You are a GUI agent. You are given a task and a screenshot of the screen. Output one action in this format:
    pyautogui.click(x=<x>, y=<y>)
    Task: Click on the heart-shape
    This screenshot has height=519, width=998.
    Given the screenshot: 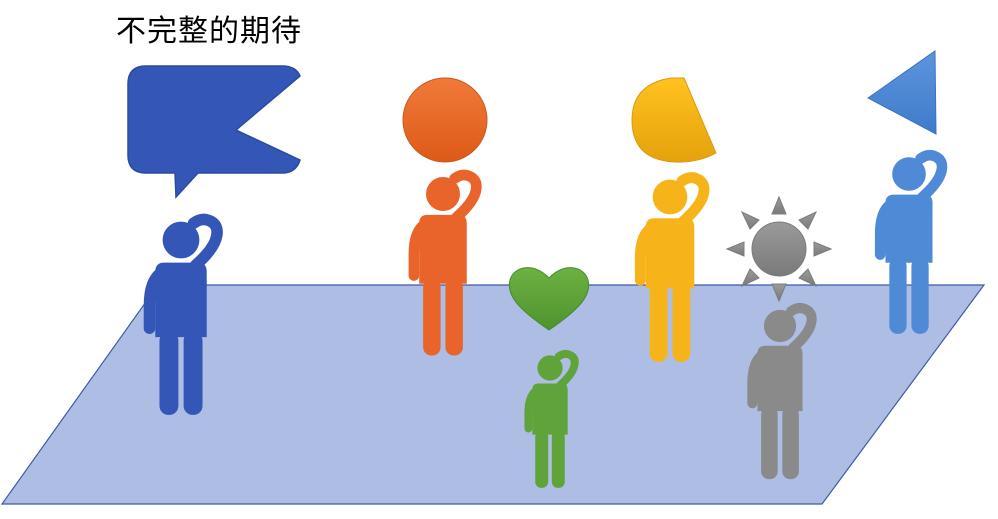 What is the action you would take?
    pyautogui.click(x=549, y=299)
    